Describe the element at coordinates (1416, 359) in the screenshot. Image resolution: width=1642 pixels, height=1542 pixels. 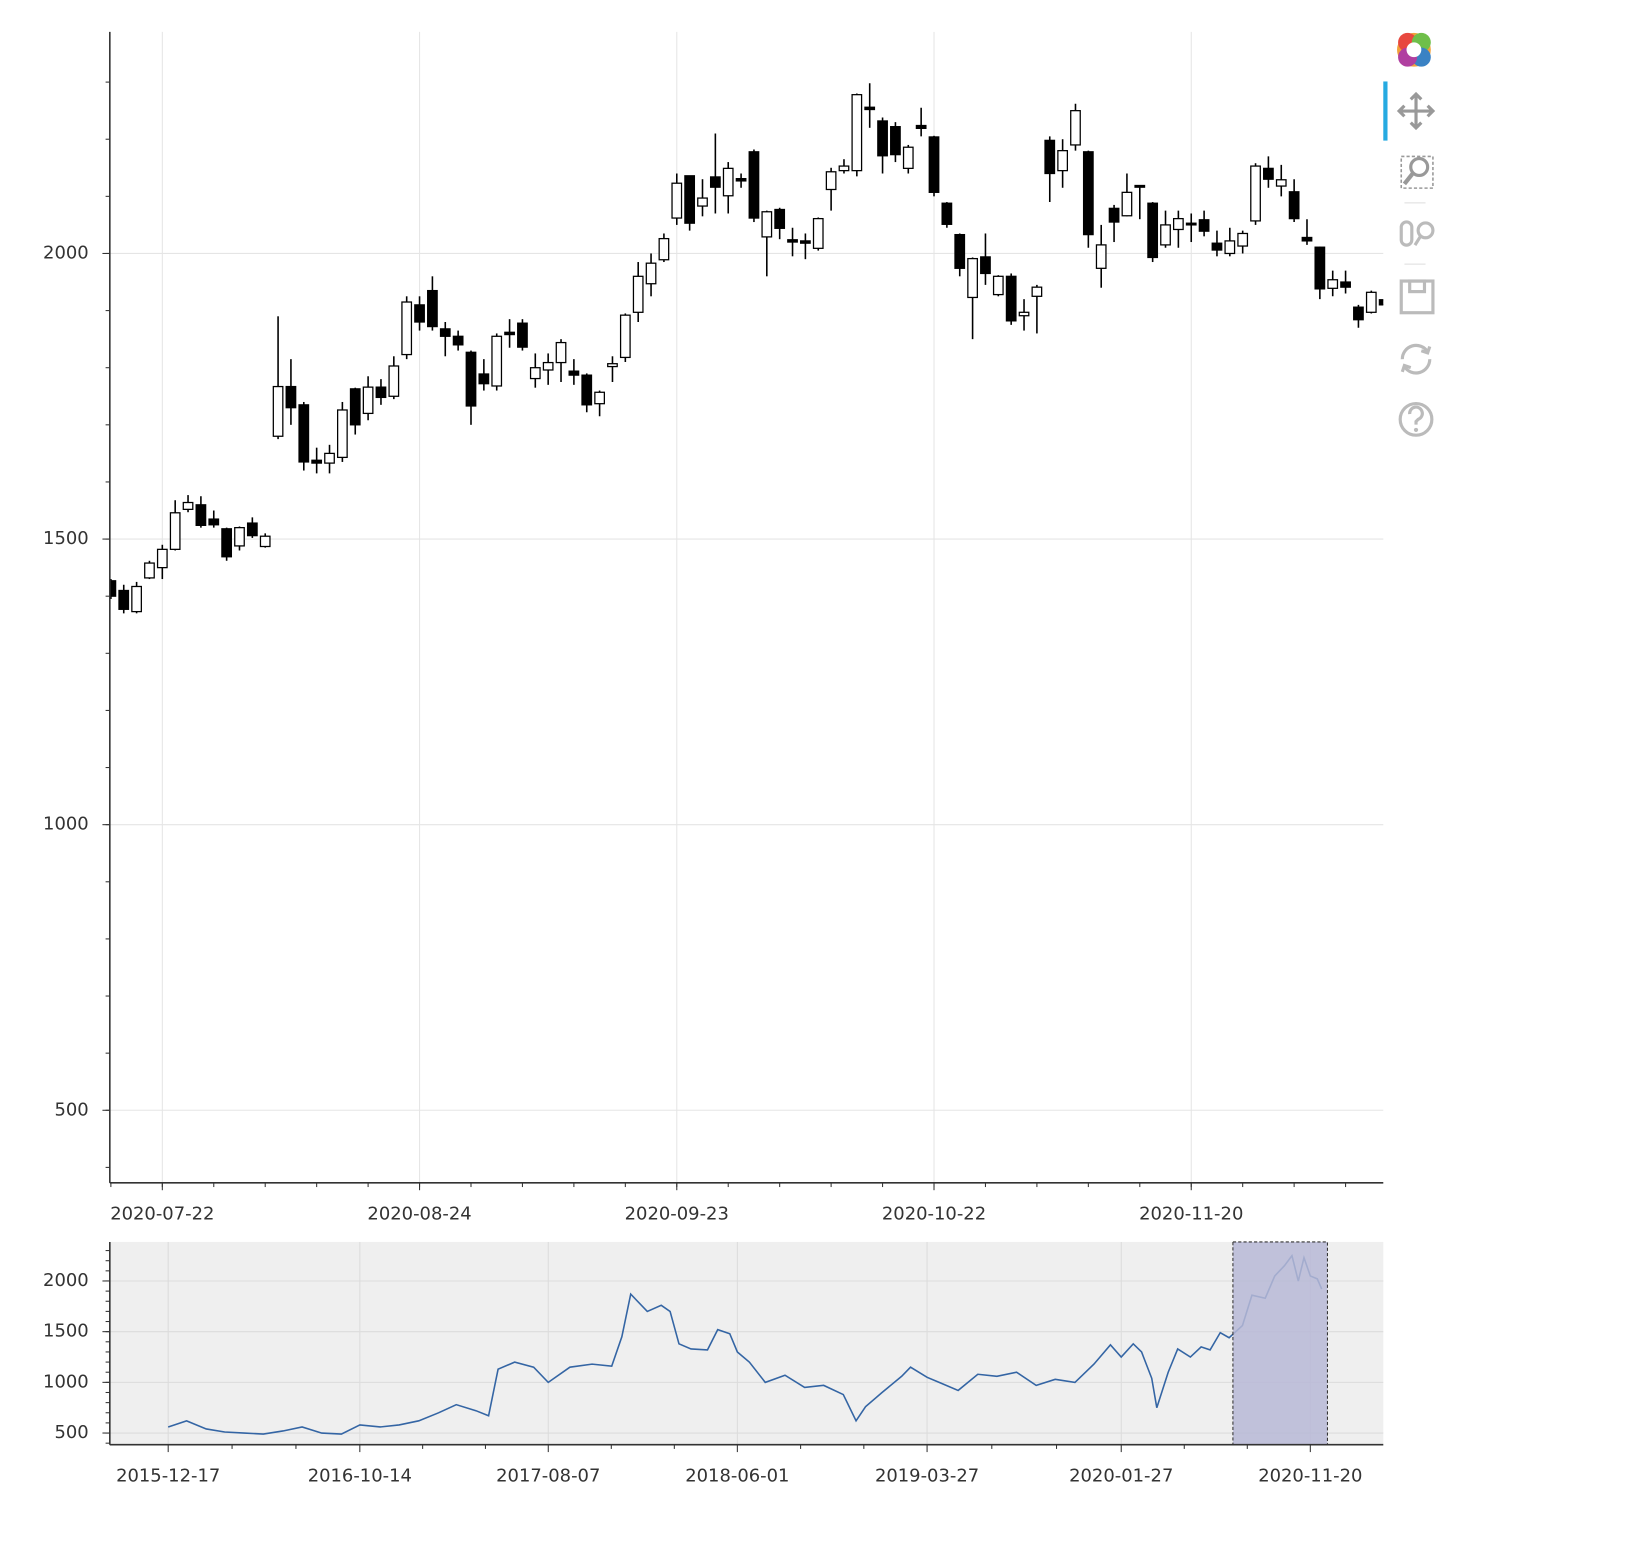
I see `reset-tool` at that location.